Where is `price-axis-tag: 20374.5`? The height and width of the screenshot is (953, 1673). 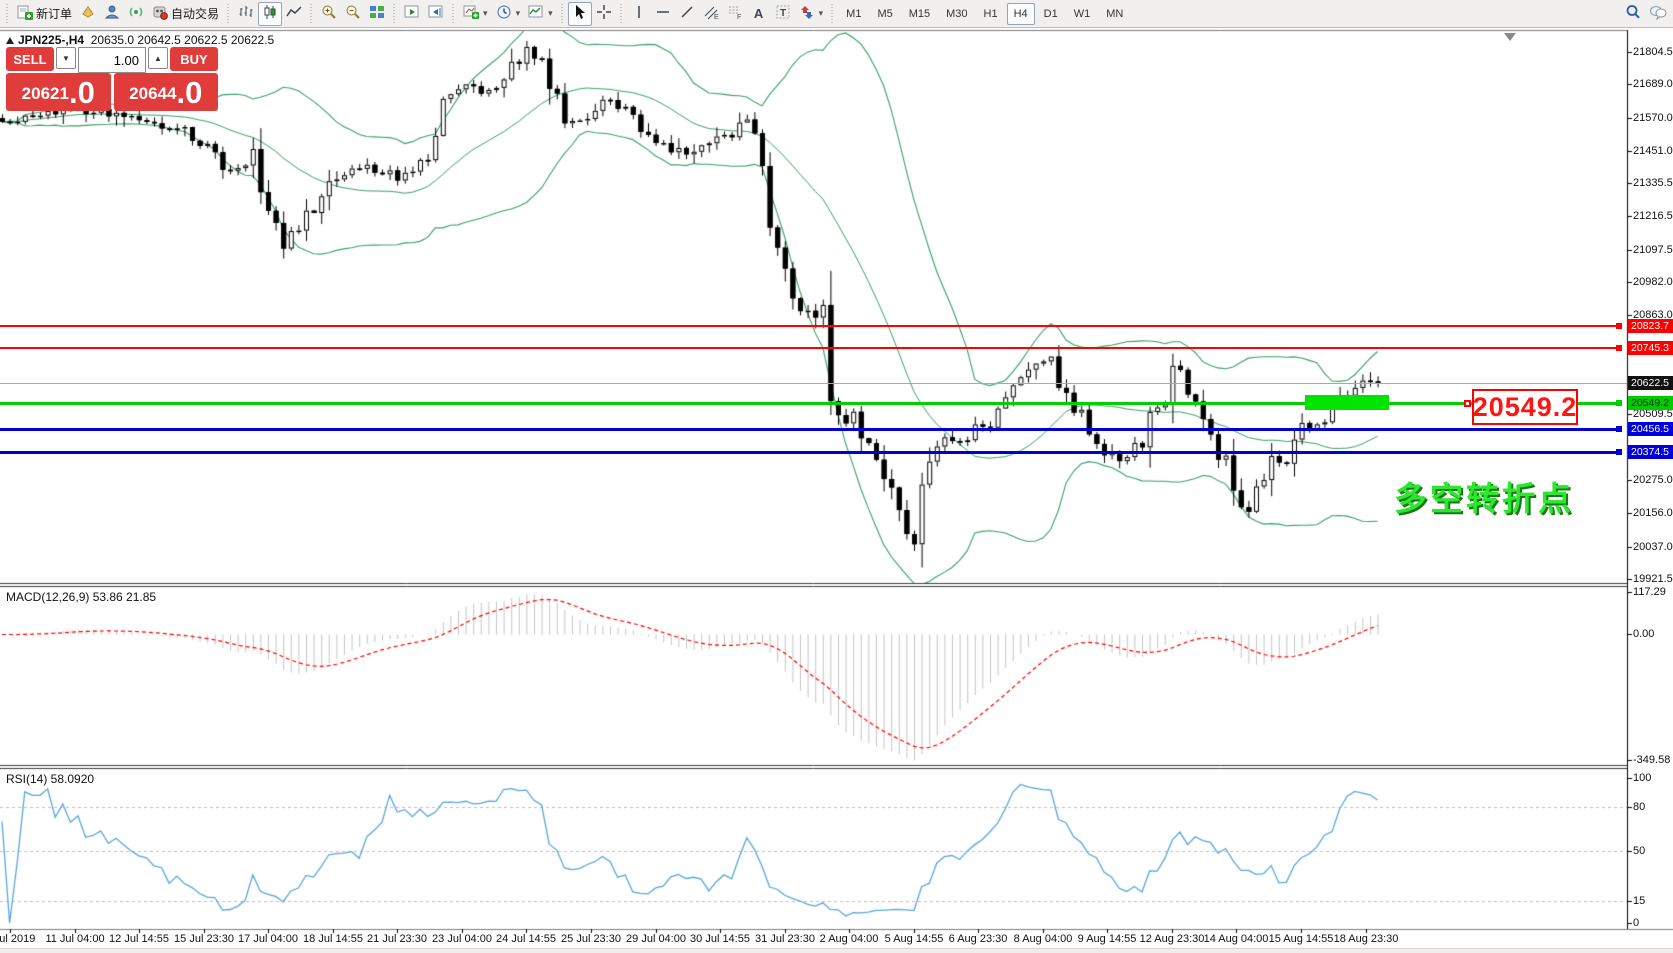
price-axis-tag: 20374.5 is located at coordinates (1650, 452).